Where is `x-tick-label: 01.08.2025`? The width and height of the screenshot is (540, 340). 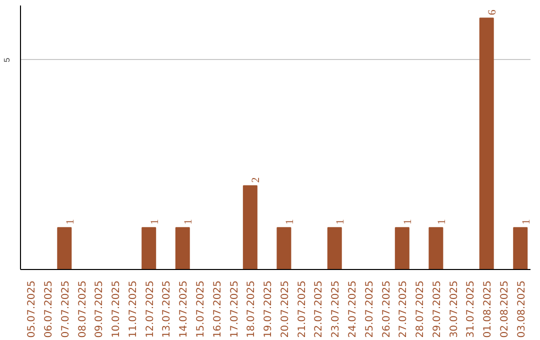 x-tick-label: 01.08.2025 is located at coordinates (488, 309).